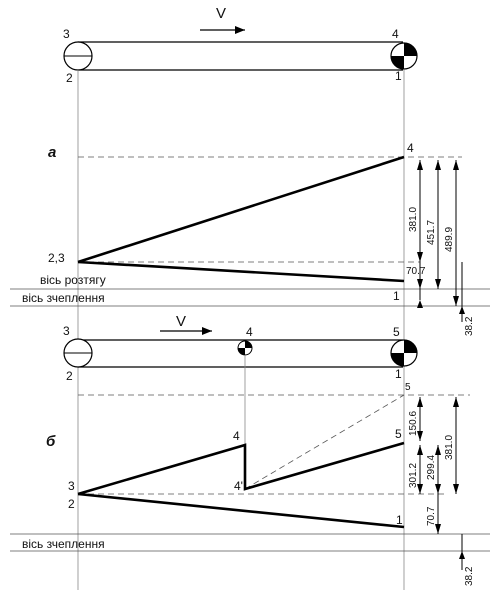 This screenshot has width=498, height=592. What do you see at coordinates (66, 331) in the screenshot?
I see `point-label-3-mid: 3` at bounding box center [66, 331].